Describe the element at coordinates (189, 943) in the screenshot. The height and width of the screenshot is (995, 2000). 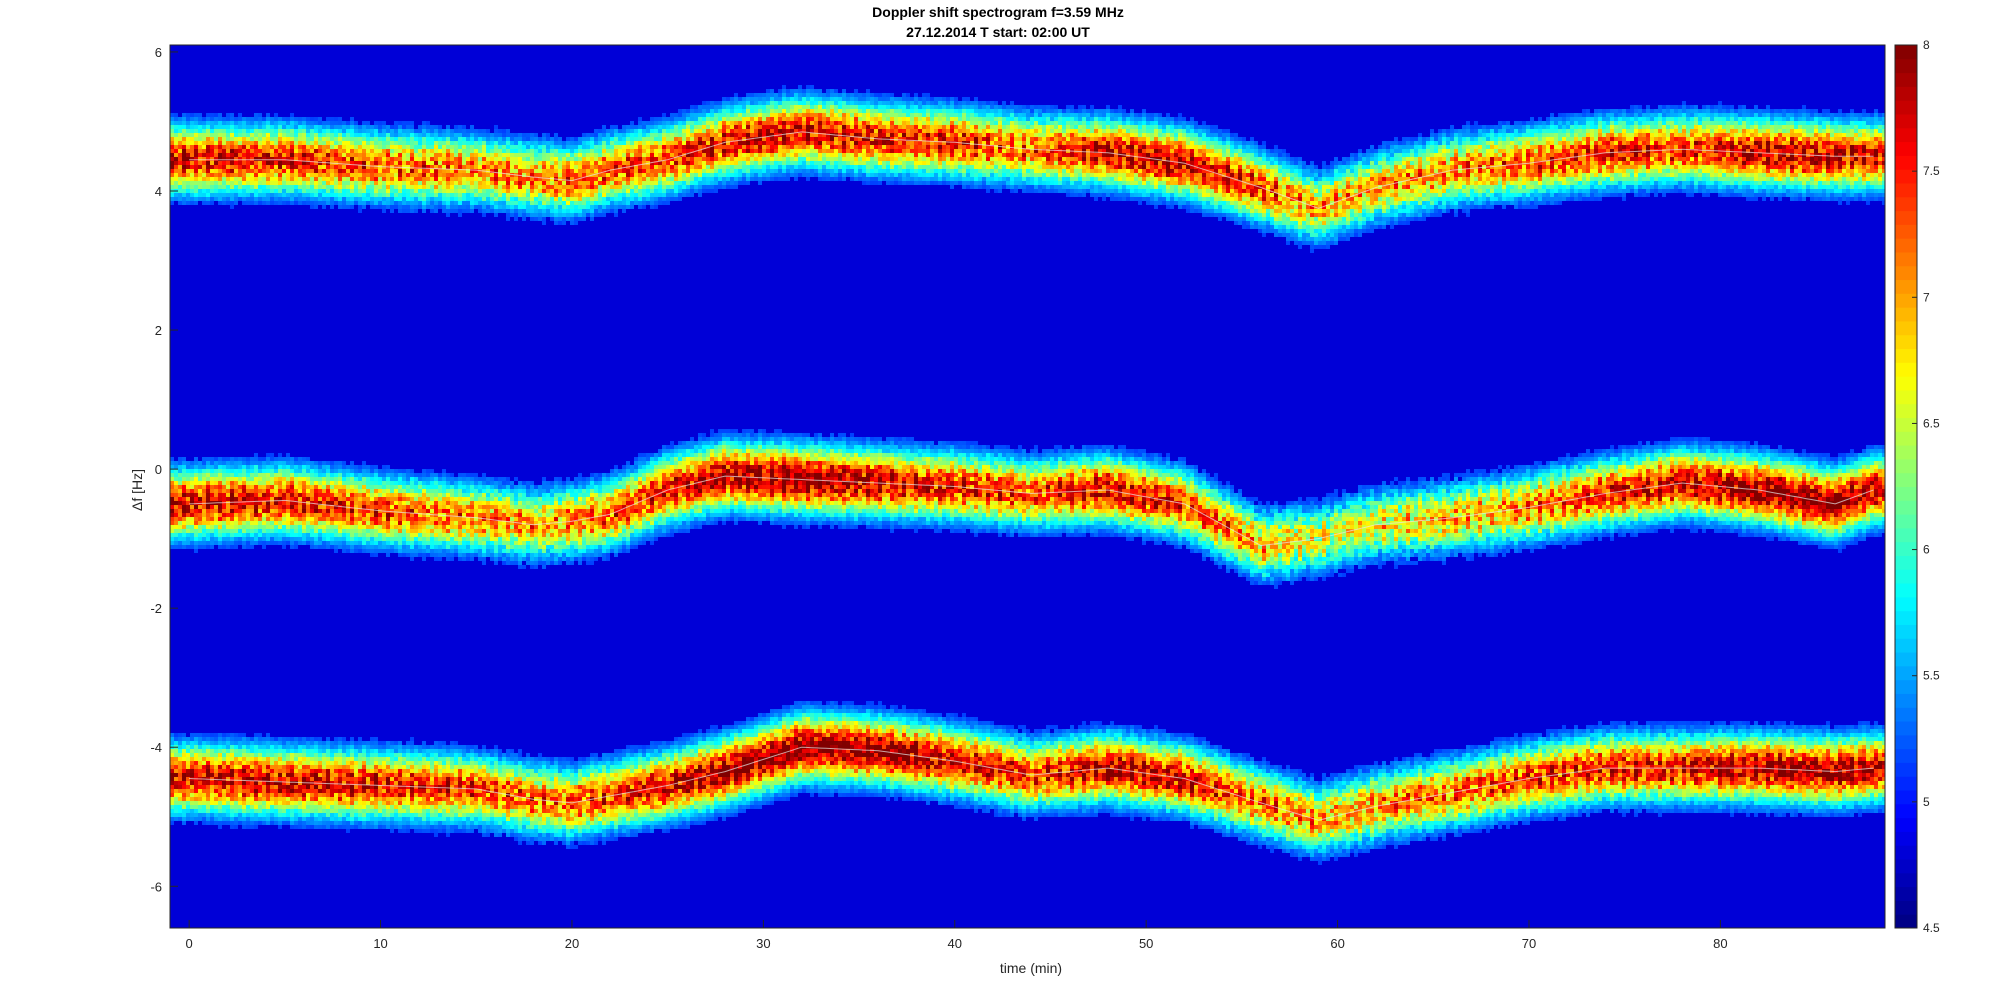
I see `x-tick-label: 0` at that location.